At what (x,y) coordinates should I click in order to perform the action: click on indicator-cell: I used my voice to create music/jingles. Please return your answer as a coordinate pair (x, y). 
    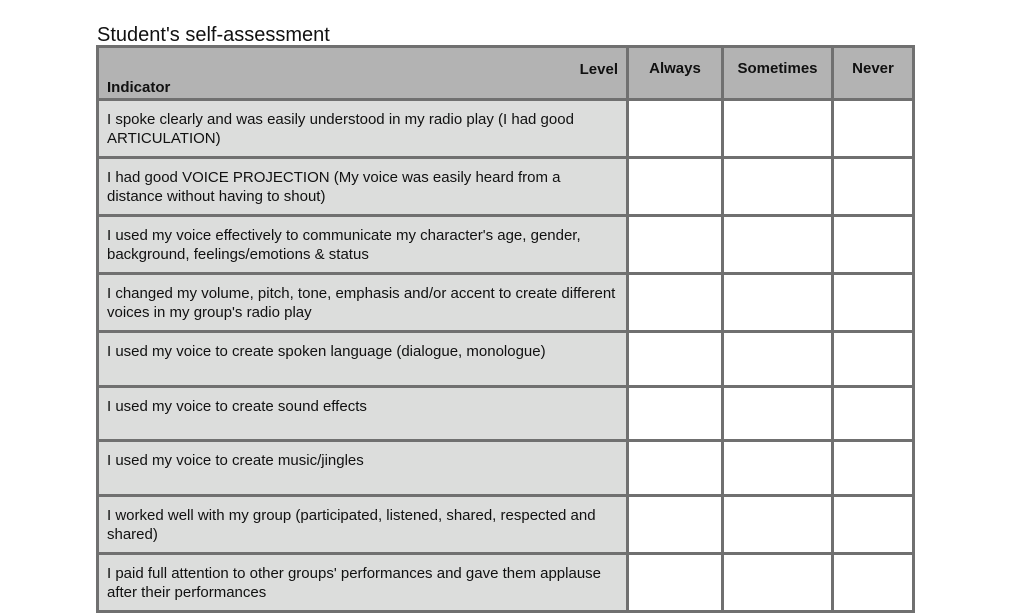
    Looking at the image, I should click on (362, 468).